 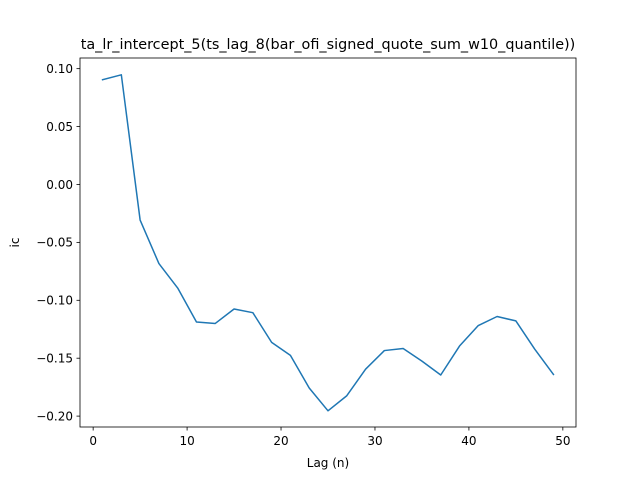 I want to click on x-axis: 0 10 20 30 40 50, so click(x=329, y=437).